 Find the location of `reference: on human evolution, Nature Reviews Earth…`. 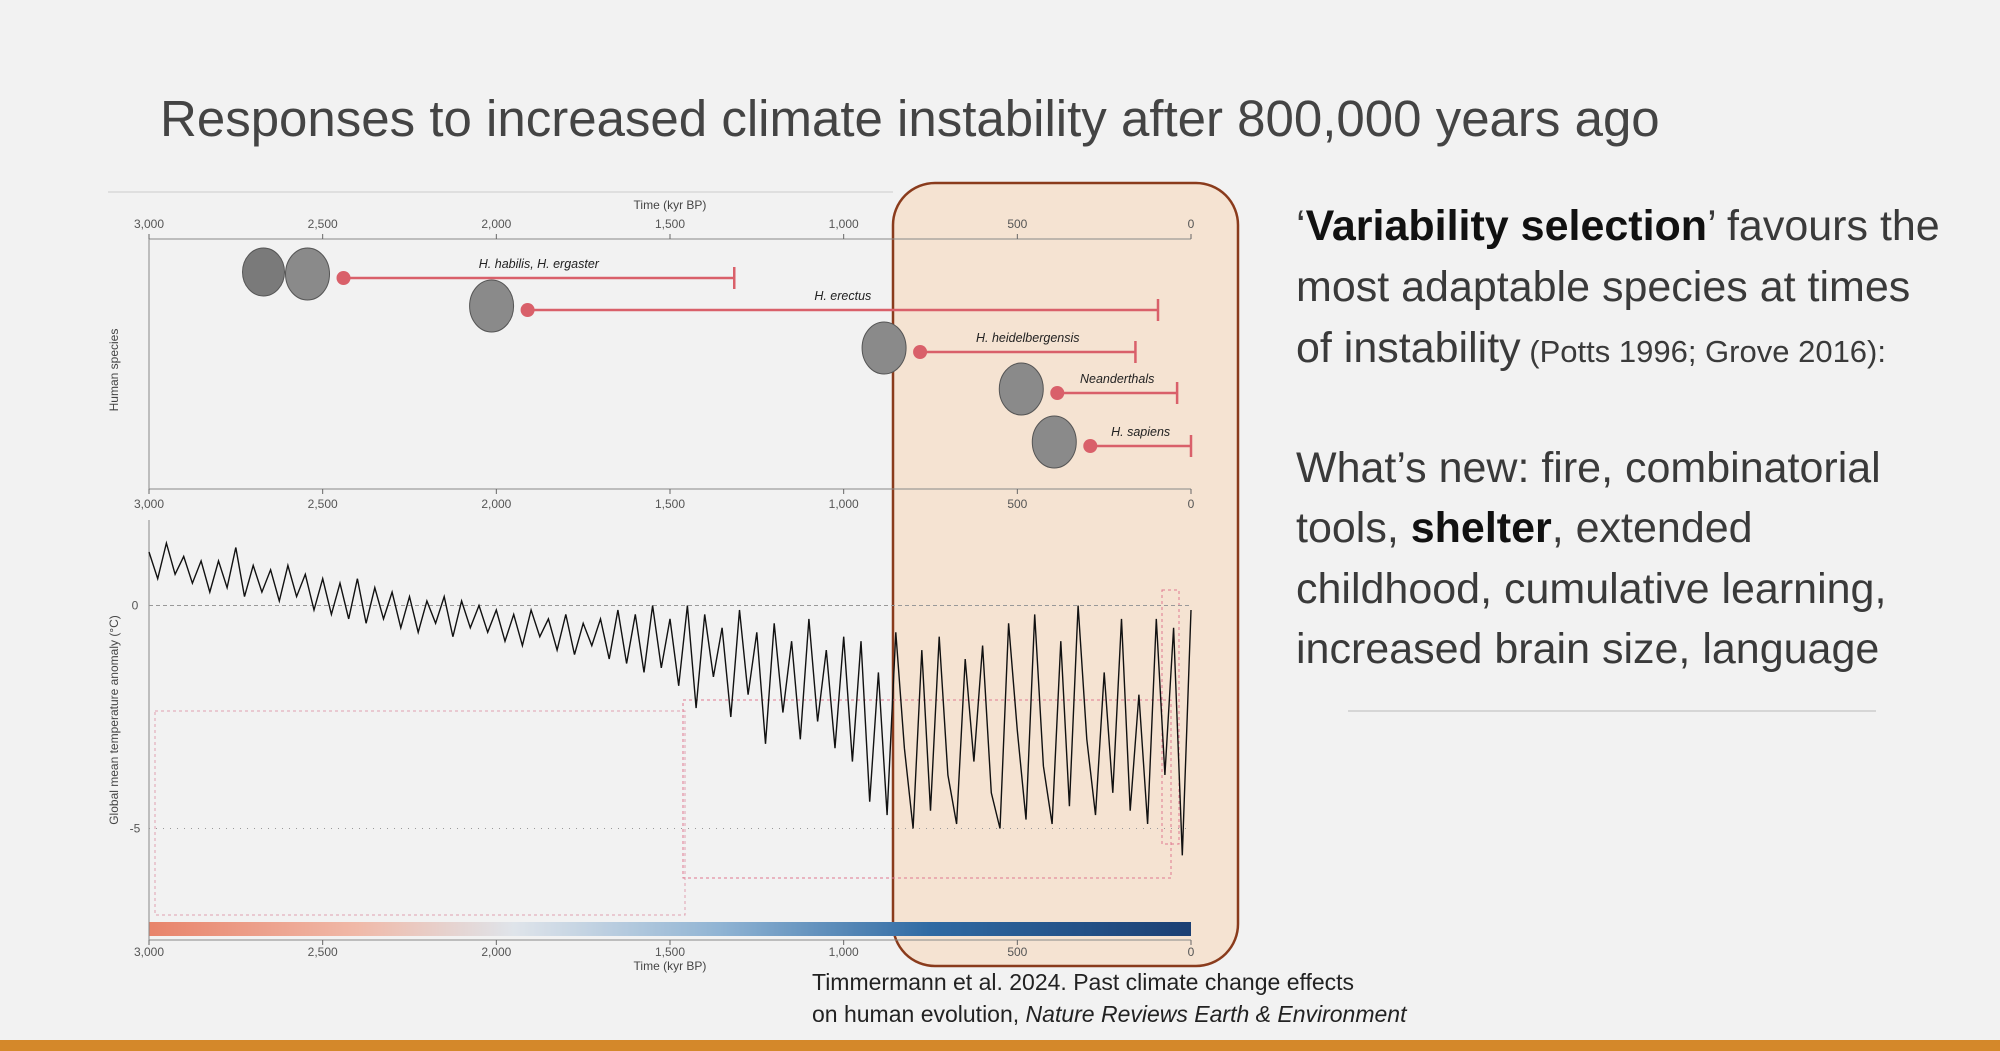

reference: on human evolution, Nature Reviews Earth… is located at coordinates (1110, 1014).